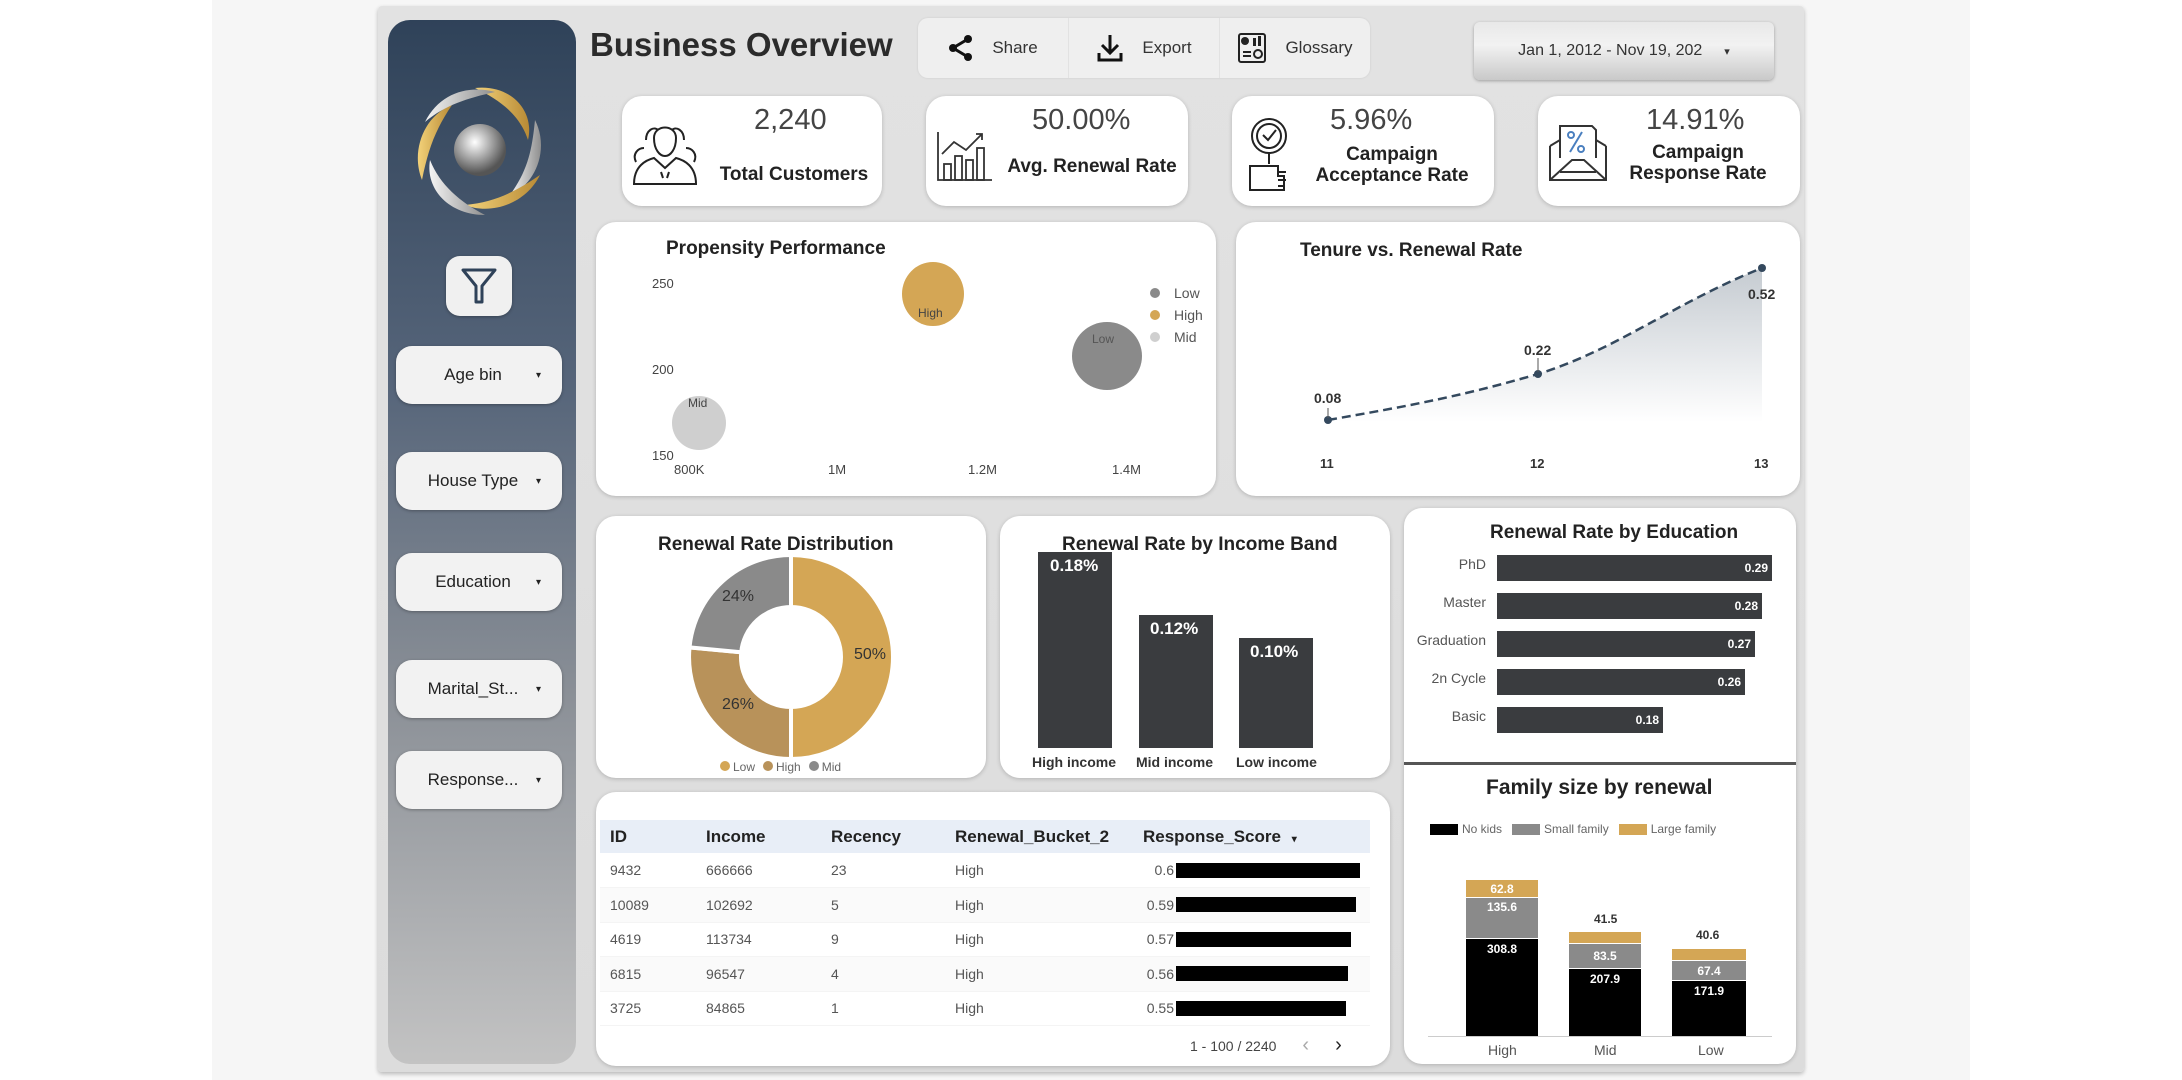 The image size is (2182, 1080). Describe the element at coordinates (930, 313) in the screenshot. I see `bubble-label: High` at that location.